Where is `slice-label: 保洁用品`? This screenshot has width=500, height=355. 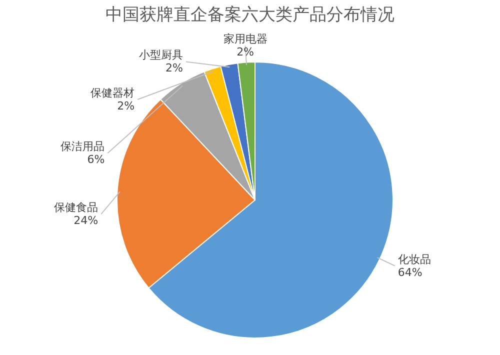
slice-label: 保洁用品 is located at coordinates (82, 147).